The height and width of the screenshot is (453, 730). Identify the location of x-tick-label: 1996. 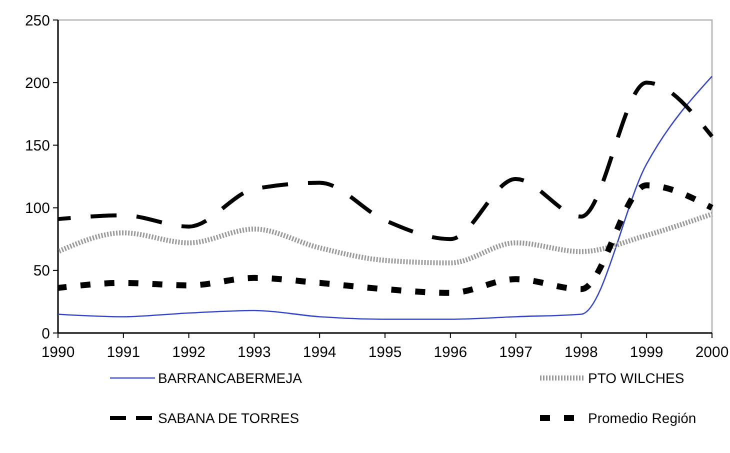
(451, 352).